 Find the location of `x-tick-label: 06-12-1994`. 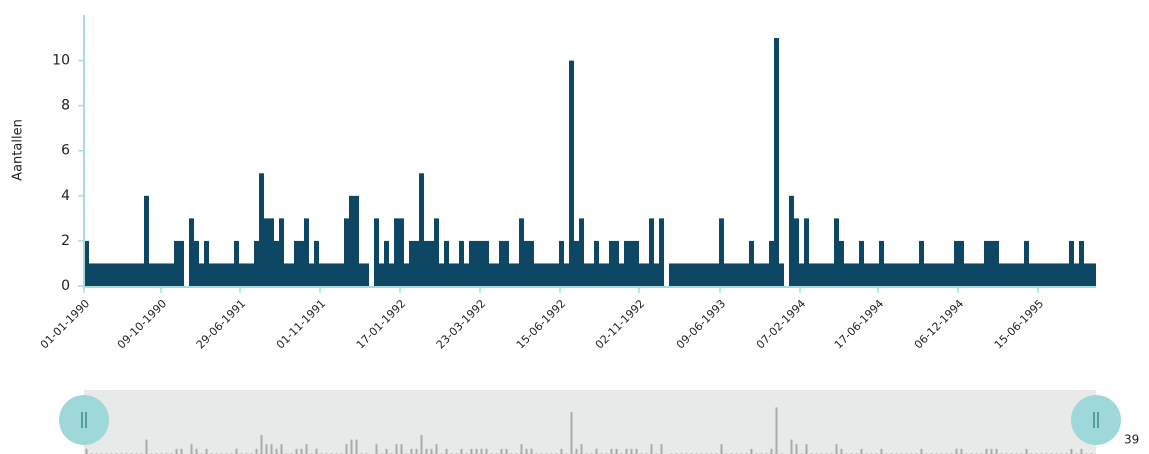

x-tick-label: 06-12-1994 is located at coordinates (939, 324).